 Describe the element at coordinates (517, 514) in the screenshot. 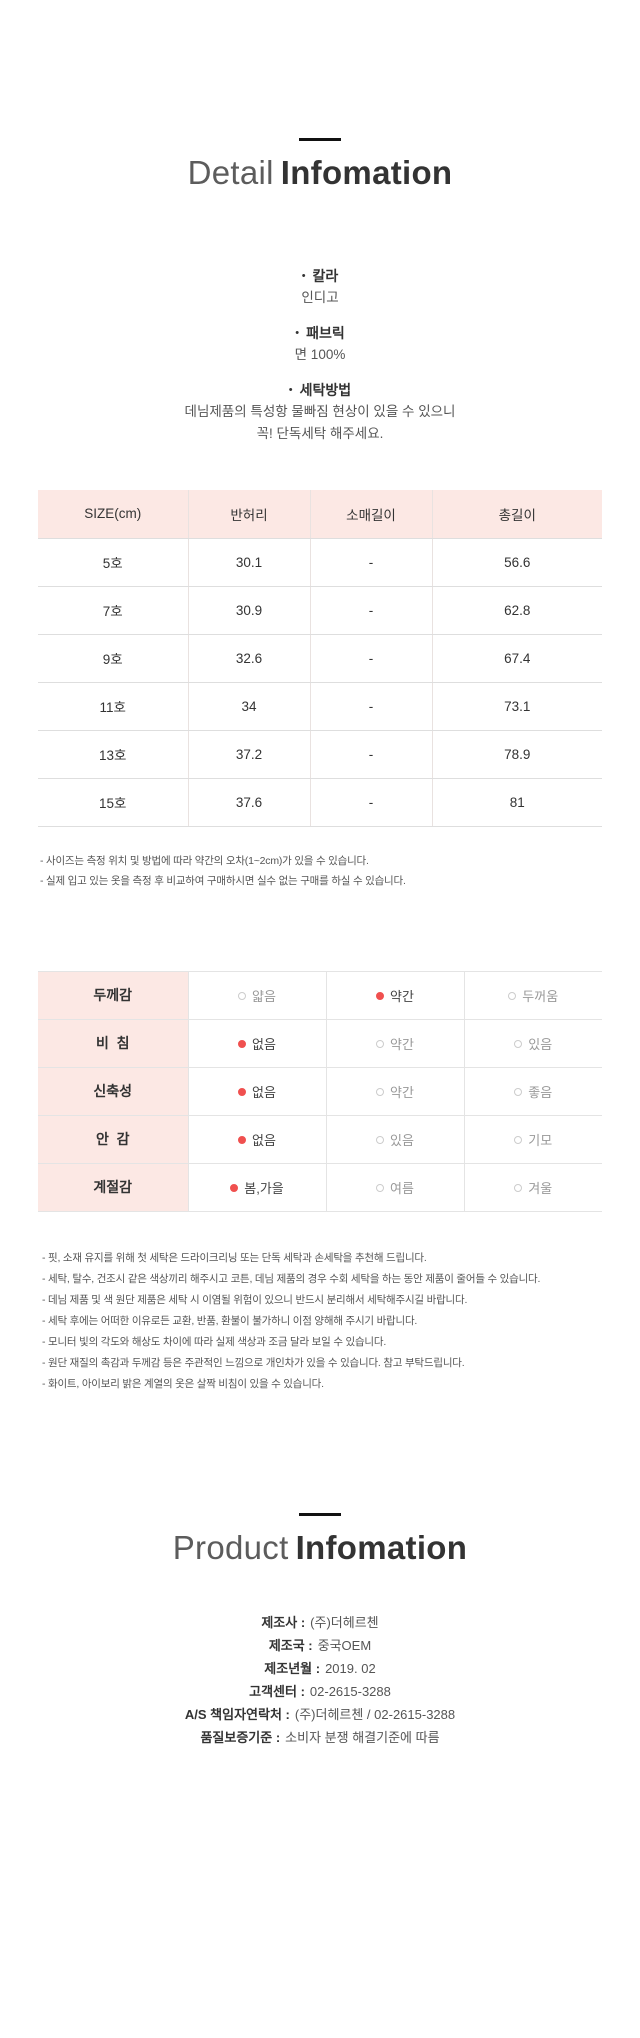

I see `size-column-header: 총길이` at that location.